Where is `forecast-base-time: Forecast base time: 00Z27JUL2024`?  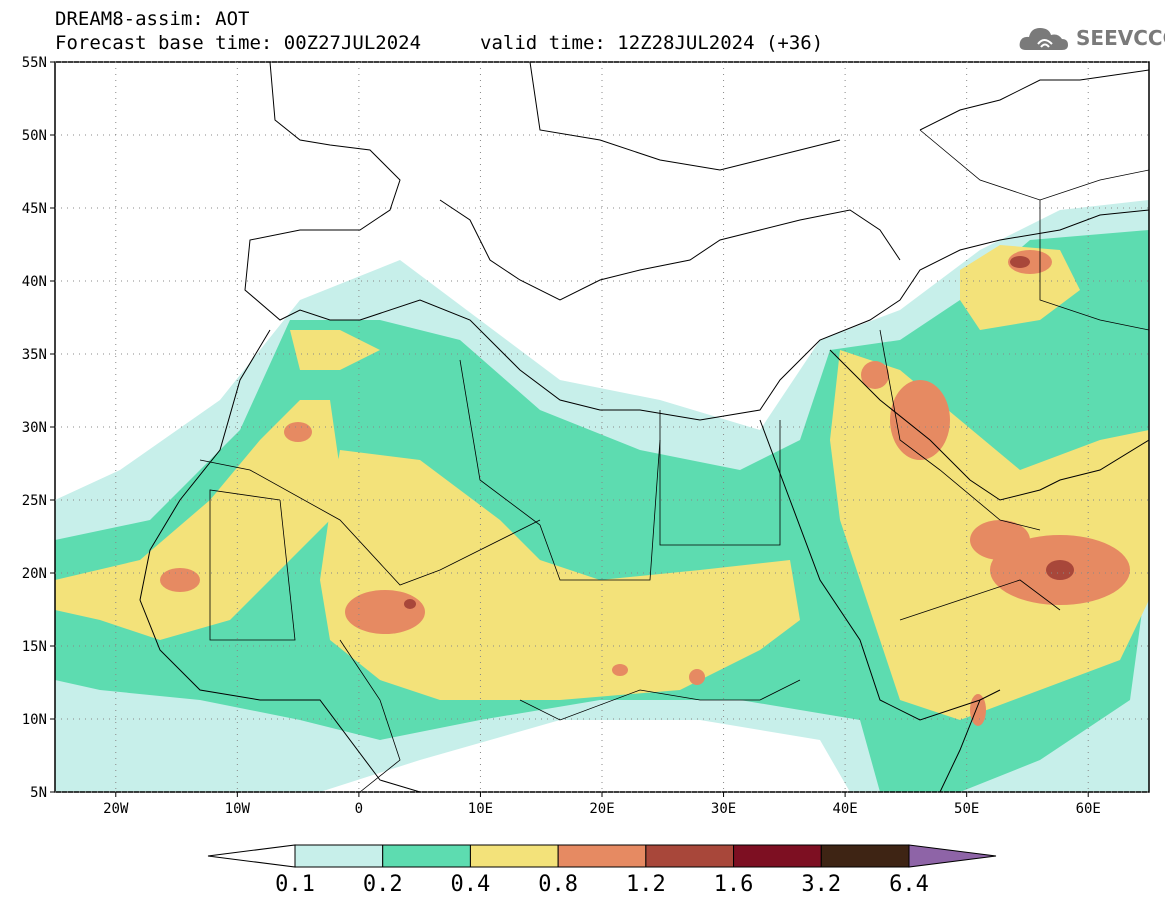
forecast-base-time: Forecast base time: 00Z27JUL2024 is located at coordinates (238, 43).